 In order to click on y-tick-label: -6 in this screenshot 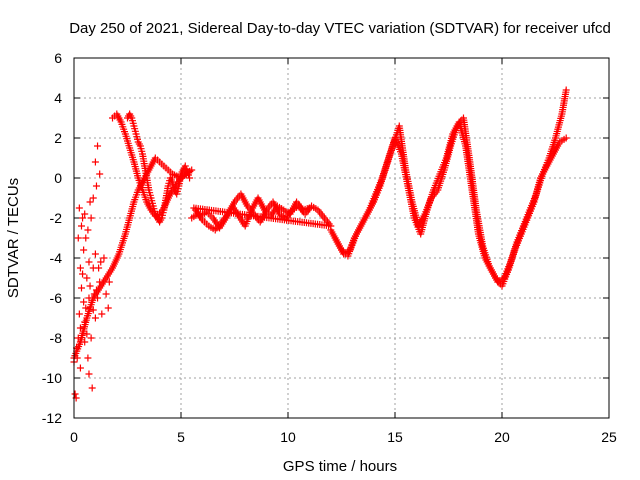, I will do `click(56, 298)`.